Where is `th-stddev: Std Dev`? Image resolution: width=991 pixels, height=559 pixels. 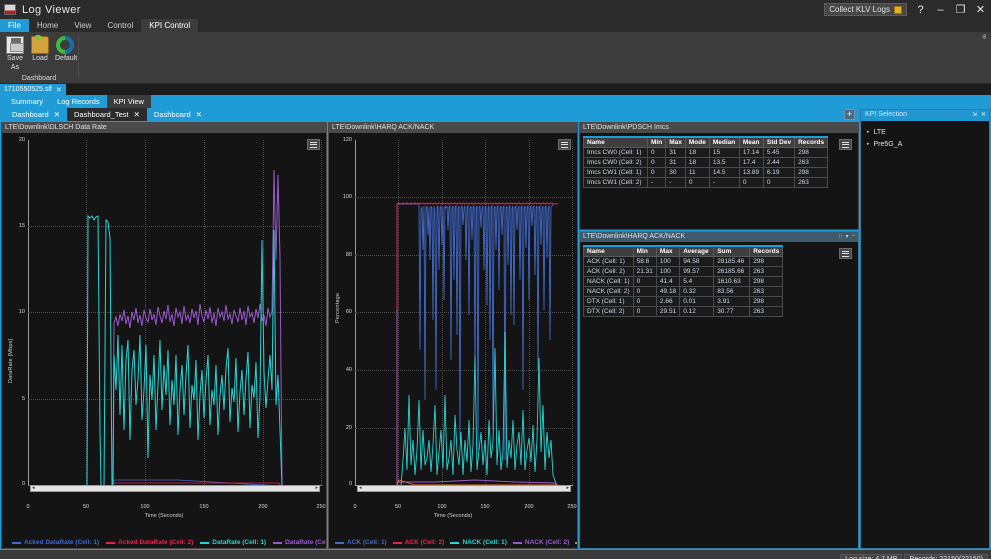 th-stddev: Std Dev is located at coordinates (779, 142).